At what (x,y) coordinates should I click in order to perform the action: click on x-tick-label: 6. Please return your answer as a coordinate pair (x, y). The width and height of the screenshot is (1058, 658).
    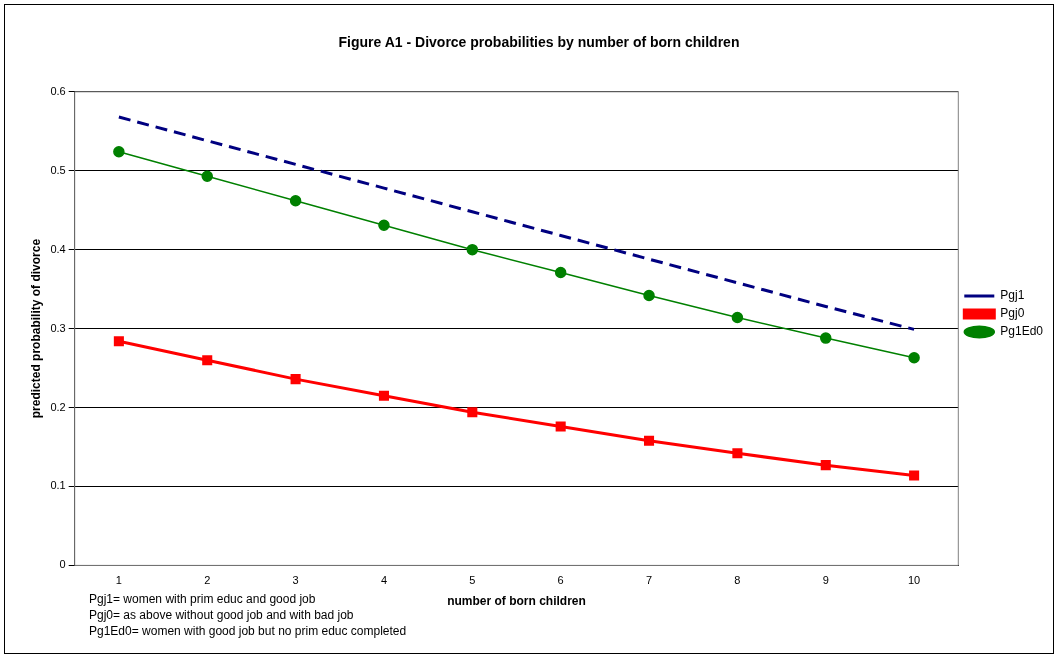
    Looking at the image, I should click on (560, 580).